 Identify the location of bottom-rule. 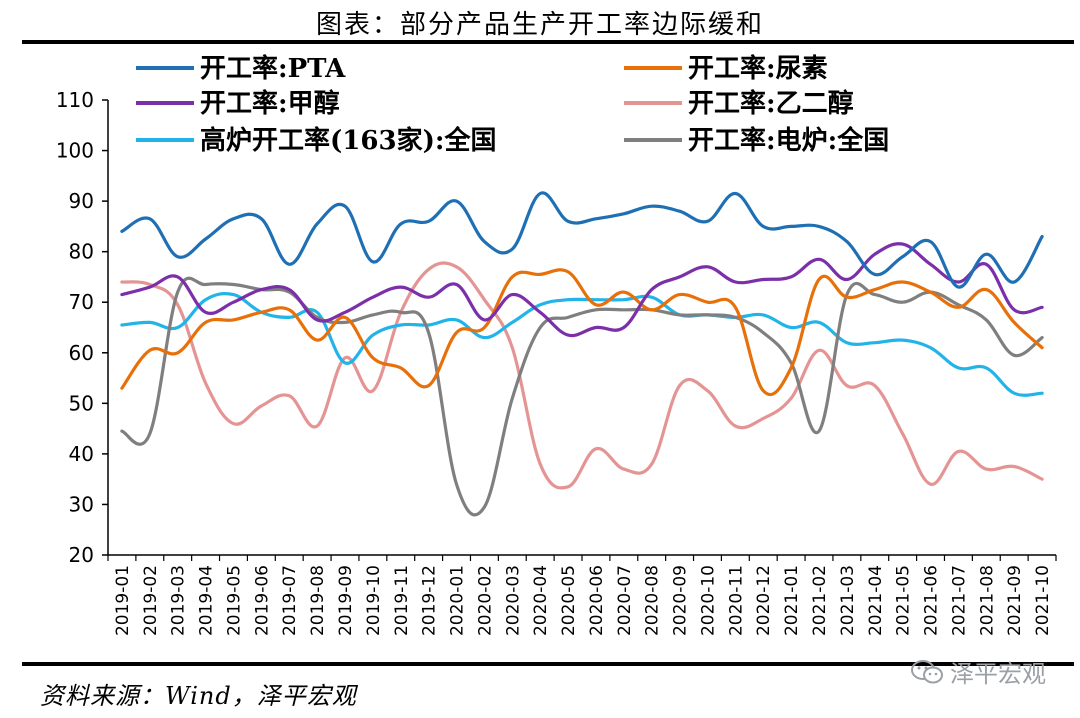
(548, 664).